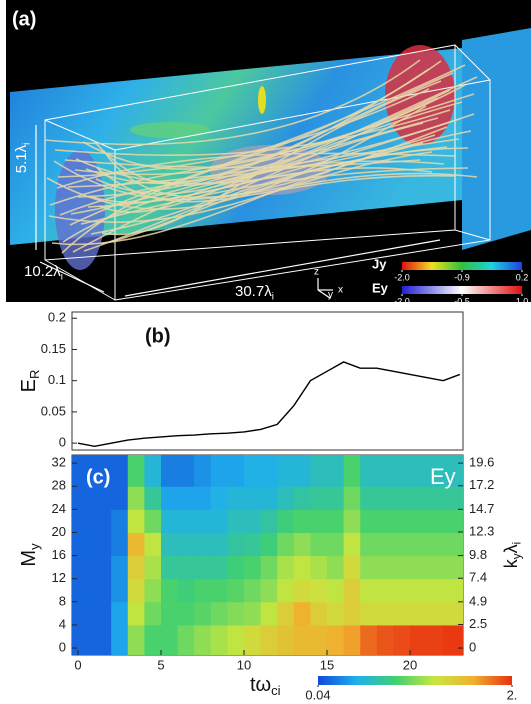 The height and width of the screenshot is (704, 531). What do you see at coordinates (410, 664) in the screenshot?
I see `x-tick-label: 20` at bounding box center [410, 664].